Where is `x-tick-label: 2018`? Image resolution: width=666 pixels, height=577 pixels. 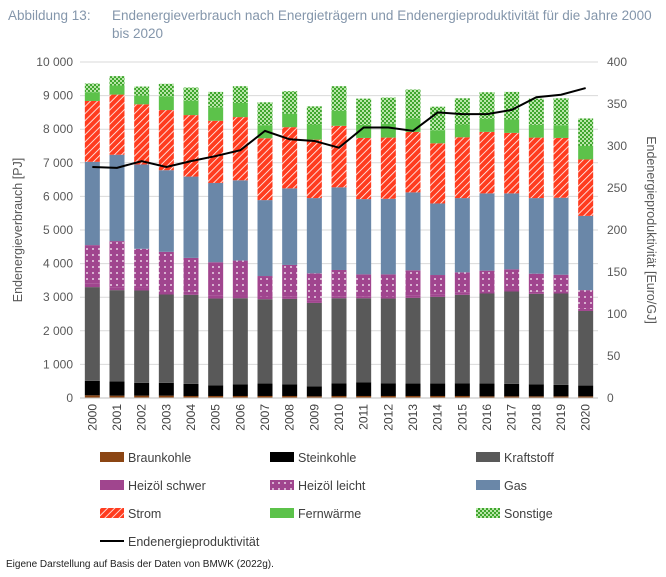 x-tick-label: 2018 is located at coordinates (536, 417).